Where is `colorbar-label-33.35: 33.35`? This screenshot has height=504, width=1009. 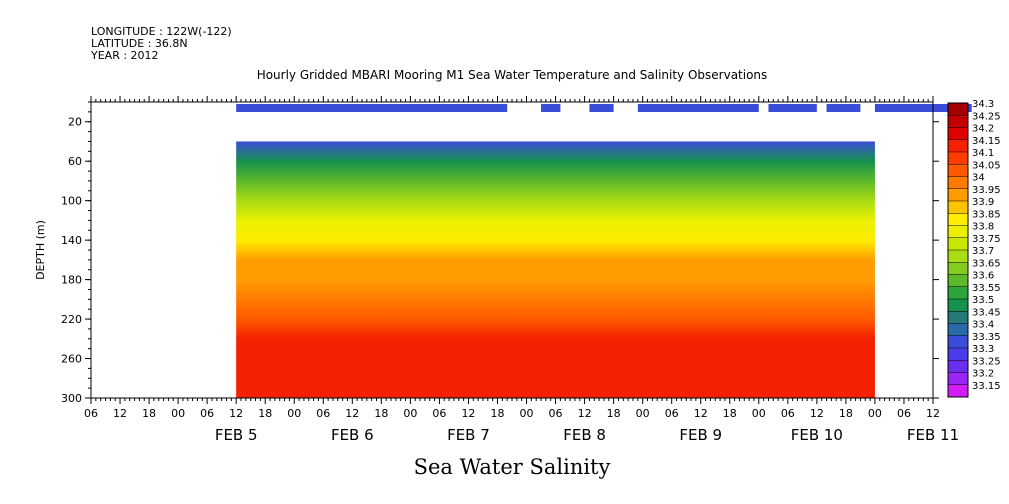
colorbar-label-33.35: 33.35 is located at coordinates (986, 337).